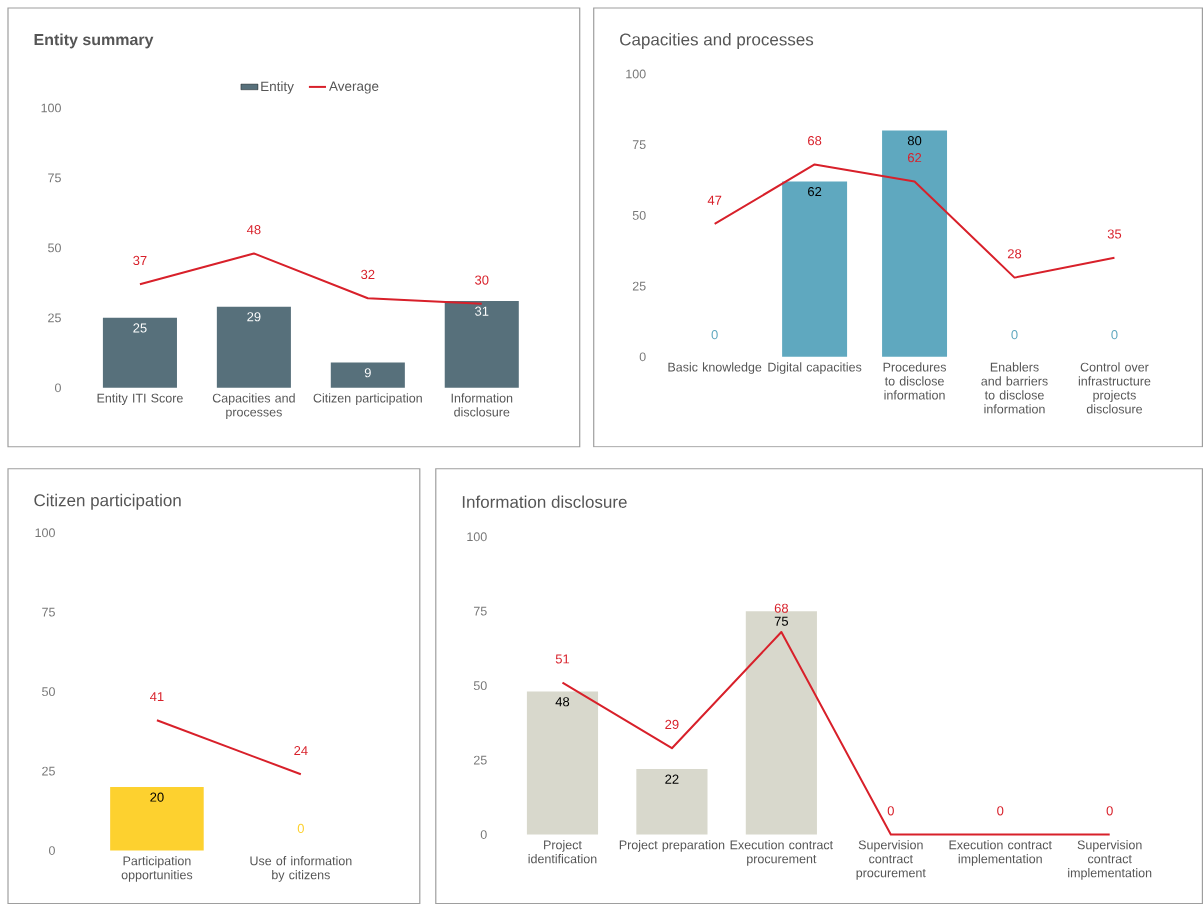 This screenshot has height=904, width=1203. Describe the element at coordinates (714, 200) in the screenshot. I see `data-label: 47` at that location.